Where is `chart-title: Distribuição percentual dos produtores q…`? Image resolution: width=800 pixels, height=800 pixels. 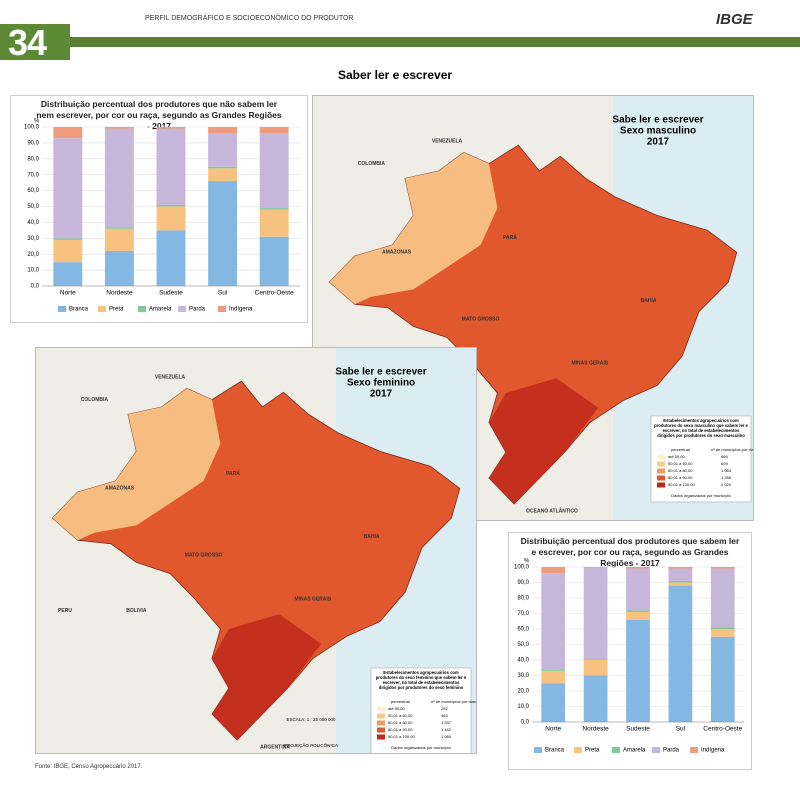
chart-title: Distribuição percentual dos produtores q… is located at coordinates (159, 115).